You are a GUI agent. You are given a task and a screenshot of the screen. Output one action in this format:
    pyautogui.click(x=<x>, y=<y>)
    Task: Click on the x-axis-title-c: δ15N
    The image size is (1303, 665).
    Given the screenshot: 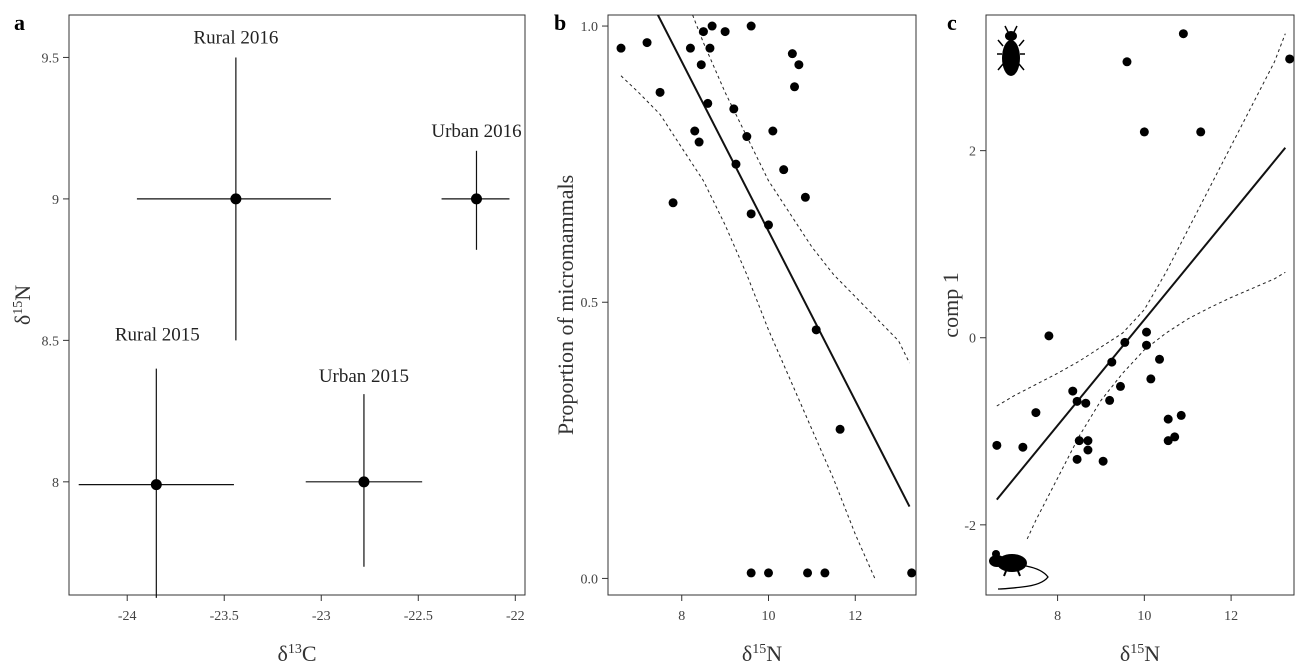 What is the action you would take?
    pyautogui.click(x=1140, y=653)
    